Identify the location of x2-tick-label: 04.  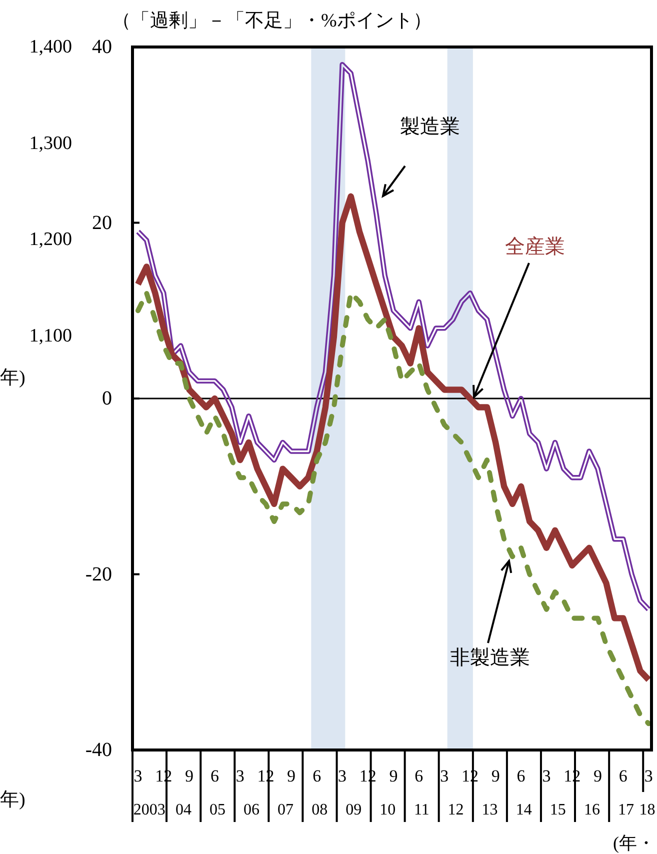
(183, 810).